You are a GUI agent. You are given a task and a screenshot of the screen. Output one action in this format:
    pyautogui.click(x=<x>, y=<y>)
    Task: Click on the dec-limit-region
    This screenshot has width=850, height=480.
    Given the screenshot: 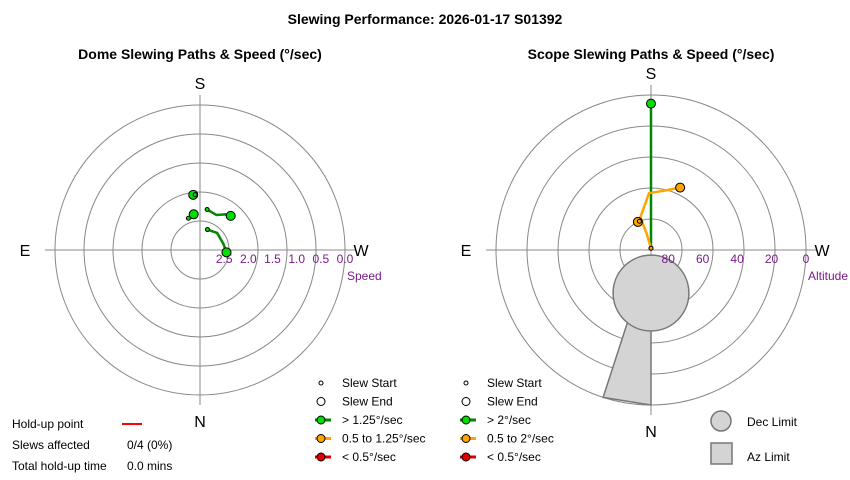 What is the action you would take?
    pyautogui.click(x=651, y=293)
    